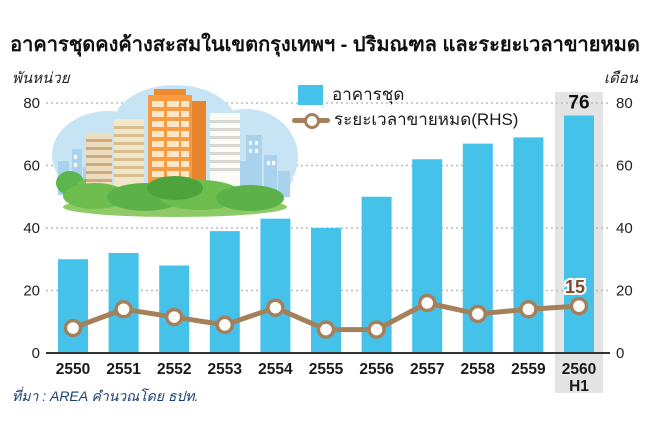  Describe the element at coordinates (624, 291) in the screenshot. I see `right-tick-20: 20` at that location.